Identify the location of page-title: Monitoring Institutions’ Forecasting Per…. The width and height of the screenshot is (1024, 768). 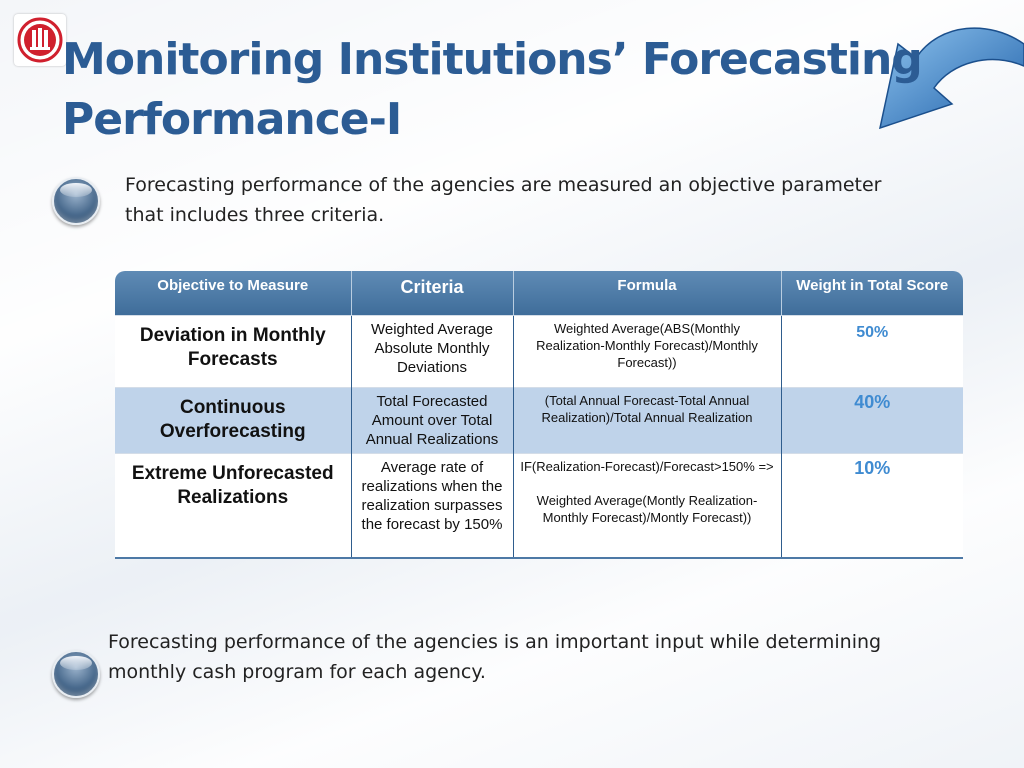
(492, 90).